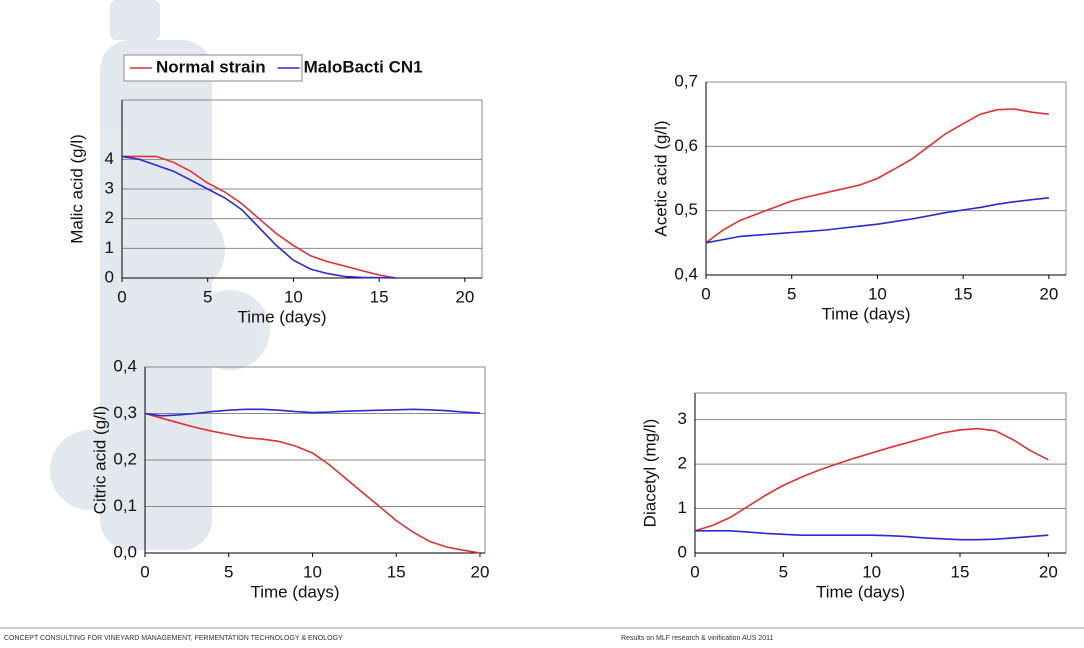  Describe the element at coordinates (125, 551) in the screenshot. I see `y-tick-label: 0,0` at that location.